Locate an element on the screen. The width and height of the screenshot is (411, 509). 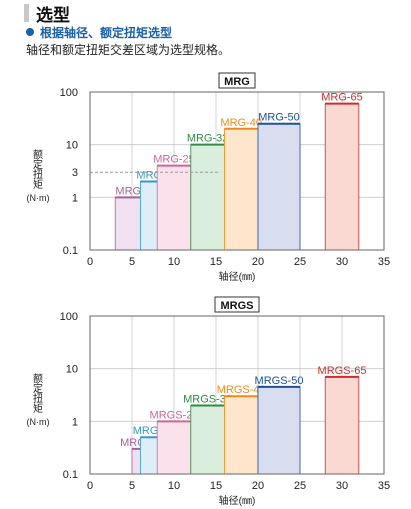
bar-label-mrgs-40: MRGS-40 is located at coordinates (241, 390).